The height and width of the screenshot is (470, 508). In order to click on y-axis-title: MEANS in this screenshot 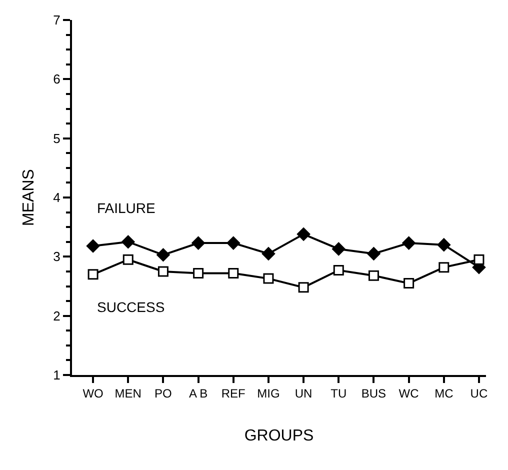, I will do `click(29, 197)`.